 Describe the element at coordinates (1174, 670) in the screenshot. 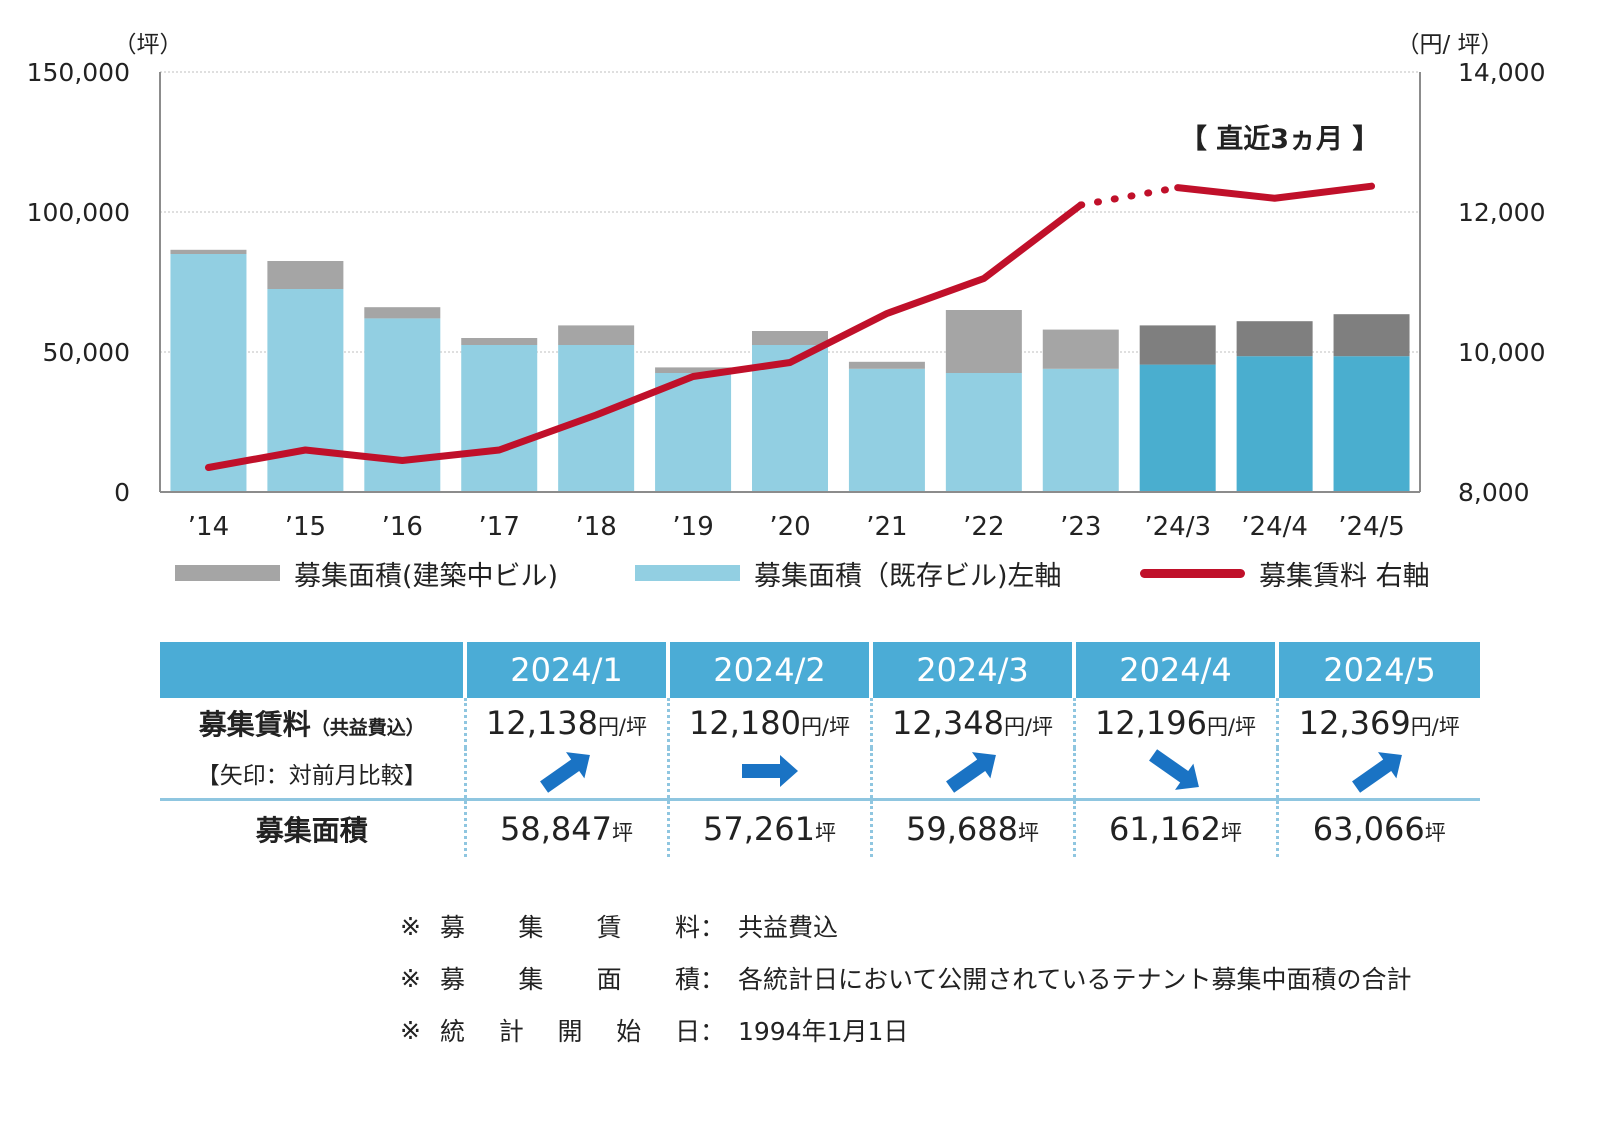

I see `month-header: 2024/4` at that location.